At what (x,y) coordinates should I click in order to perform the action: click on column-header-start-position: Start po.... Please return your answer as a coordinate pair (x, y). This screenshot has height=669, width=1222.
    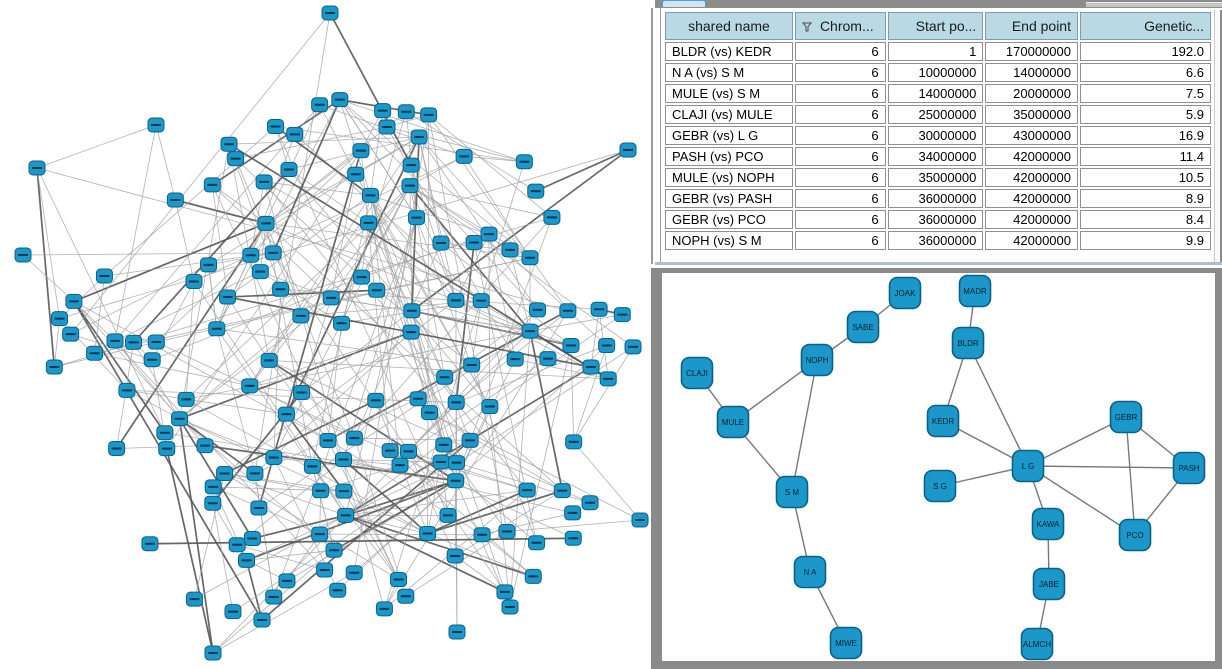
    Looking at the image, I should click on (935, 26).